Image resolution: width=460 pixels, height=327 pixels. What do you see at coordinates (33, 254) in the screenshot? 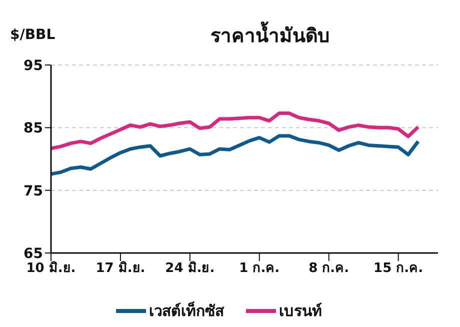
I see `y-tick-label: 65` at bounding box center [33, 254].